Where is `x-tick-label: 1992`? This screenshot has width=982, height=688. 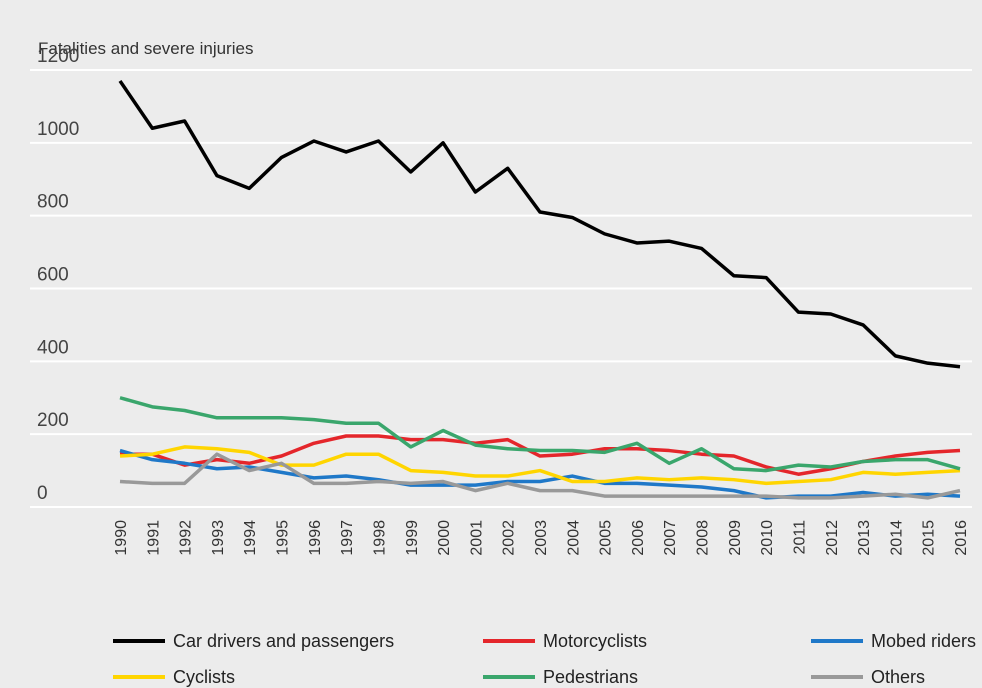 x-tick-label: 1992 is located at coordinates (186, 538).